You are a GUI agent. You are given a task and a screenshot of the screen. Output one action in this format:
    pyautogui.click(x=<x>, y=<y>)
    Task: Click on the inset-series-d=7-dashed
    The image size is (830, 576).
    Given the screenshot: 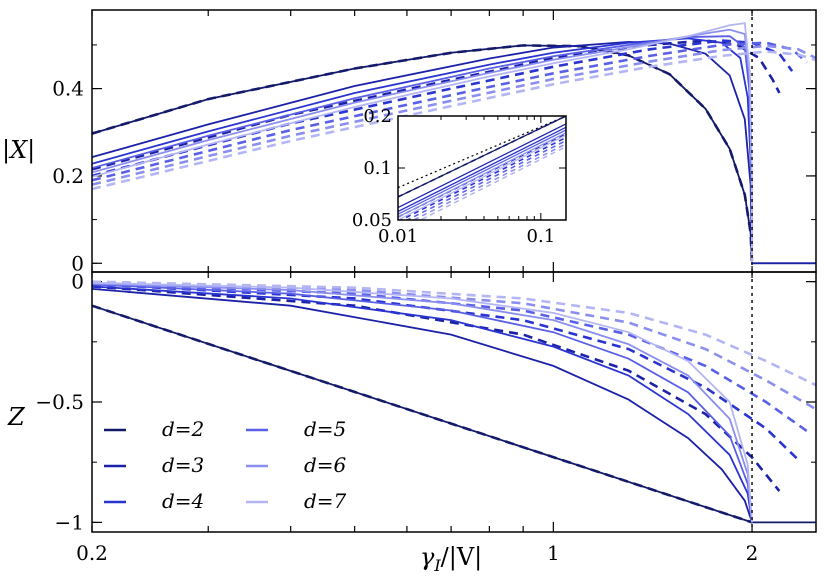 What is the action you would take?
    pyautogui.click(x=492, y=182)
    